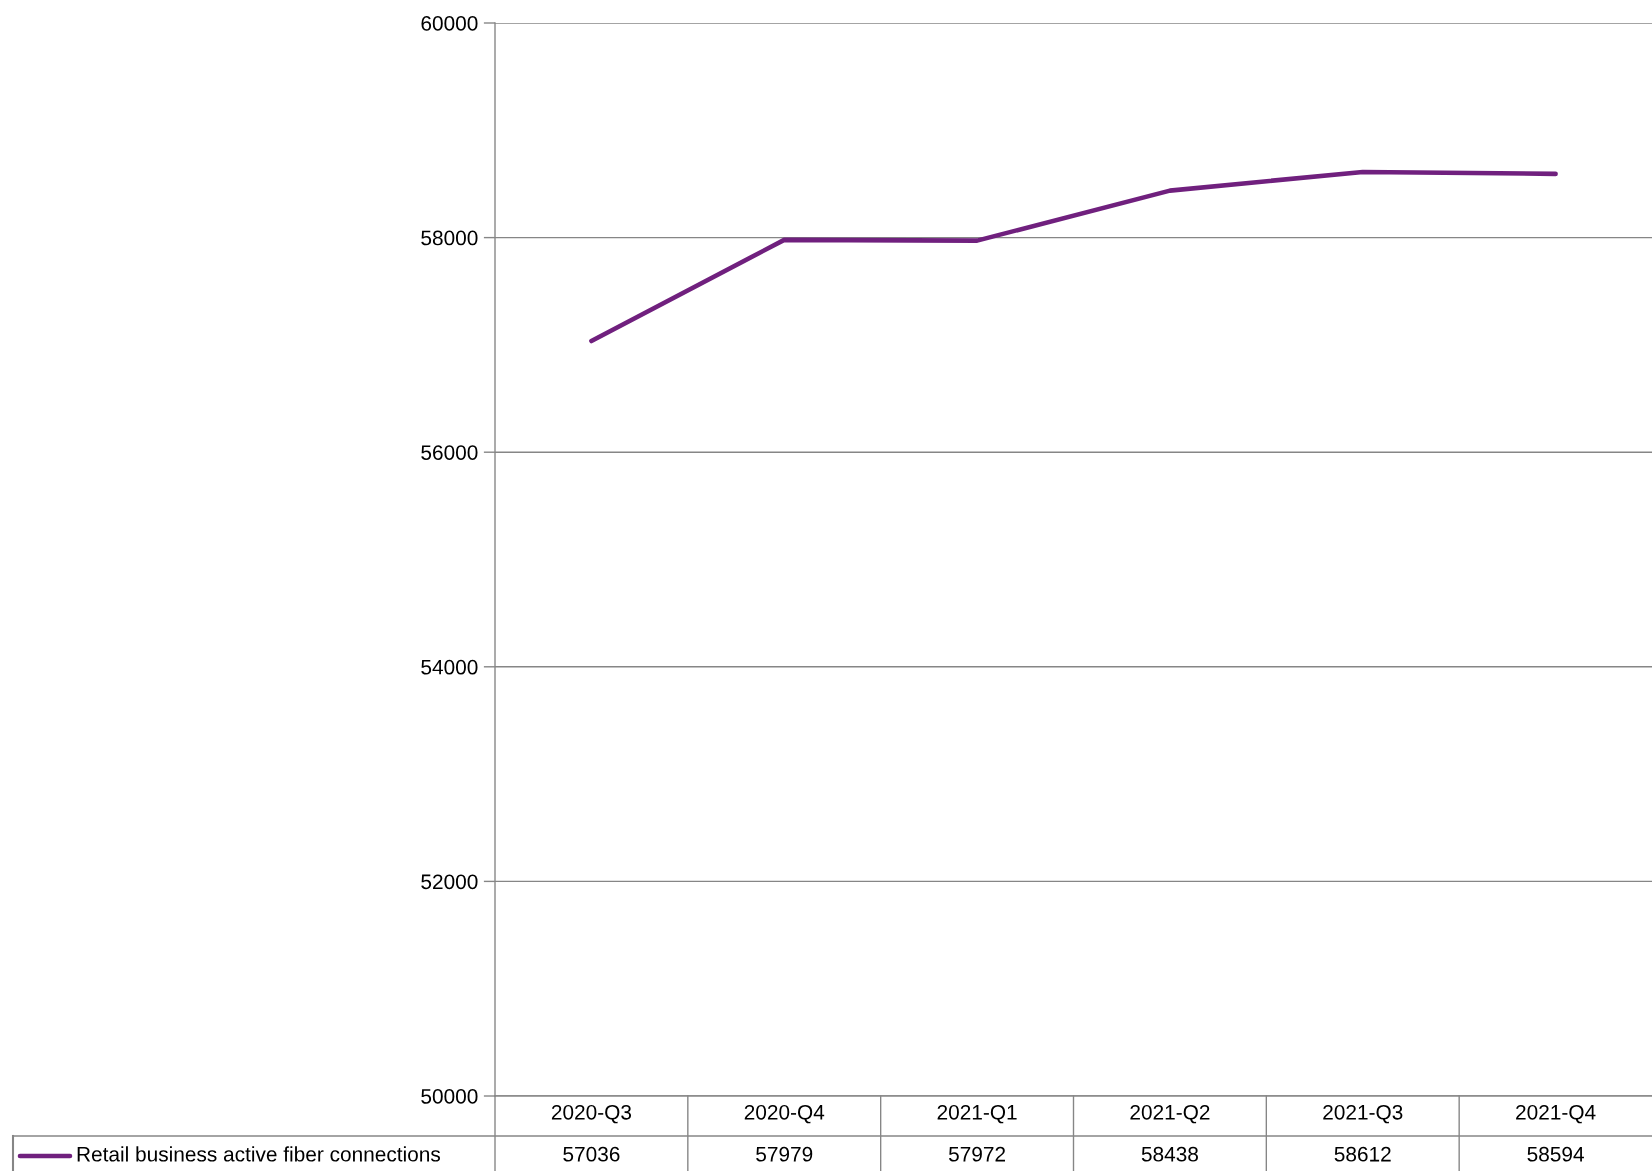 The width and height of the screenshot is (1652, 1171). Describe the element at coordinates (784, 1114) in the screenshot. I see `x-tick-label: 2020-Q4` at that location.